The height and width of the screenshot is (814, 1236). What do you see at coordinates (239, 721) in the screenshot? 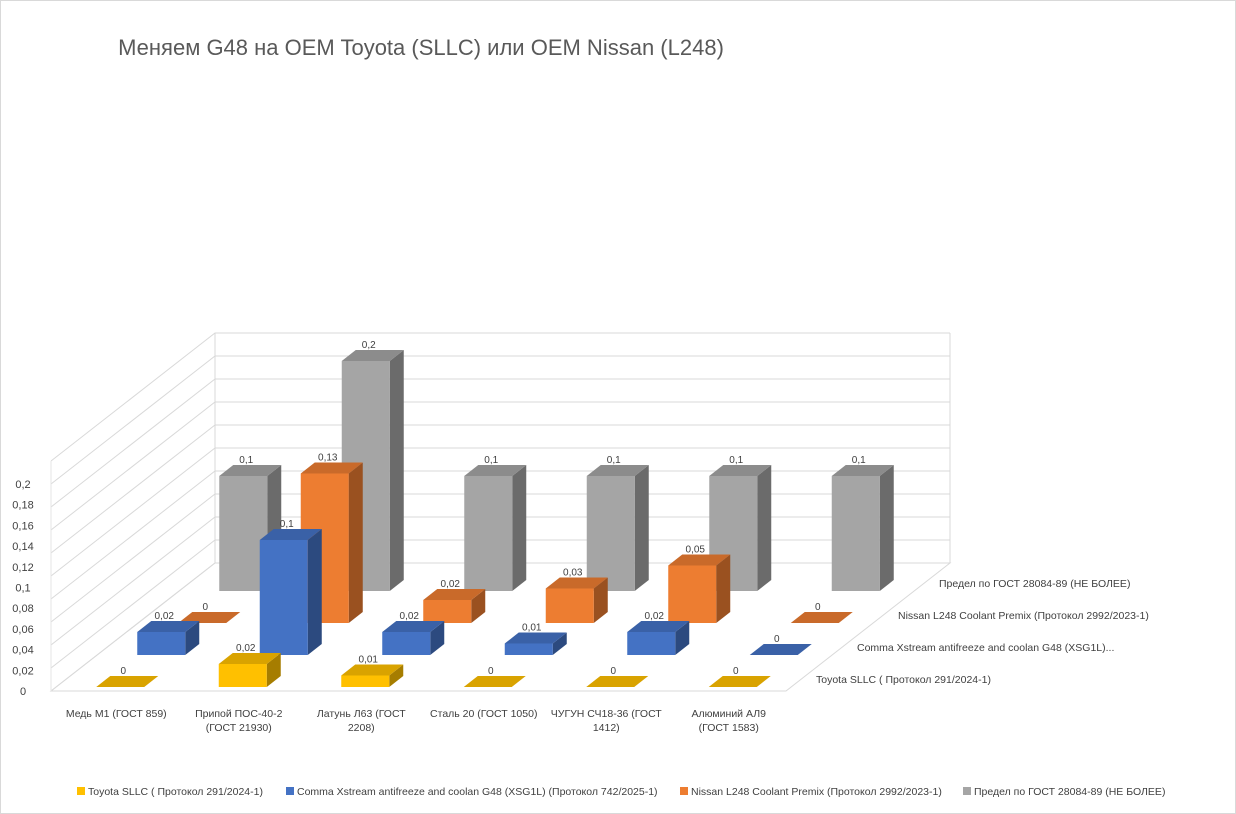
I see `category-label: Припой ПОС-40-2 (ГОСТ 21930)` at bounding box center [239, 721].